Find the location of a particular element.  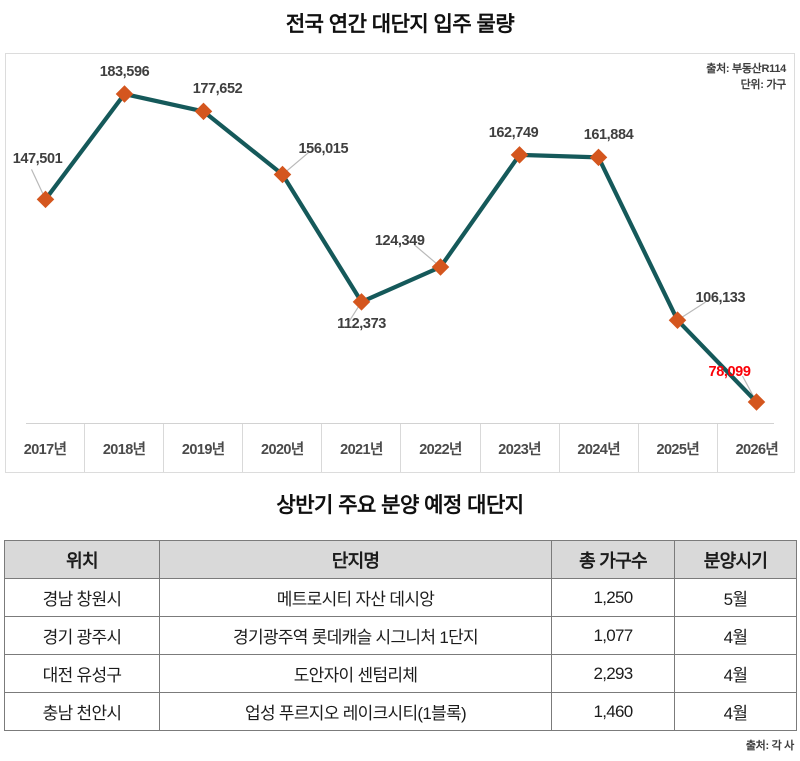

data-point-label: 106,133 is located at coordinates (720, 298).